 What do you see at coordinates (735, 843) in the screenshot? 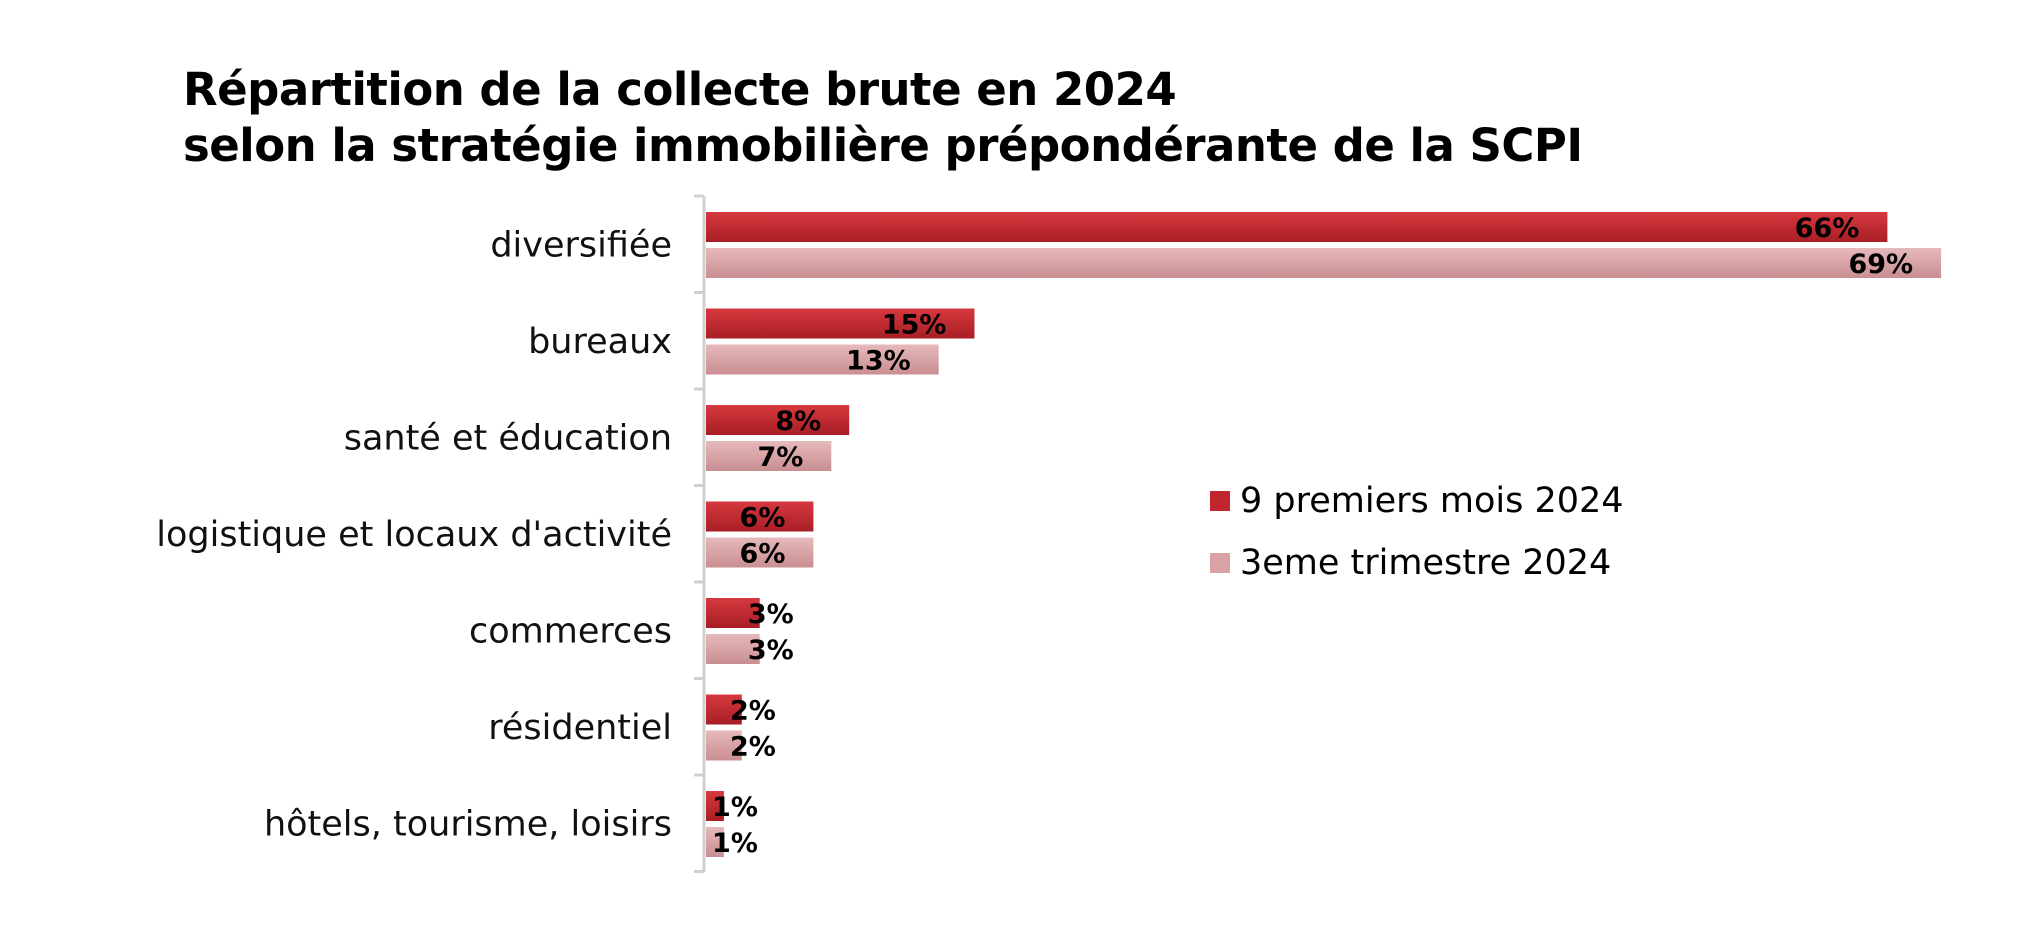
I see `data-label-series-2: 1%` at bounding box center [735, 843].